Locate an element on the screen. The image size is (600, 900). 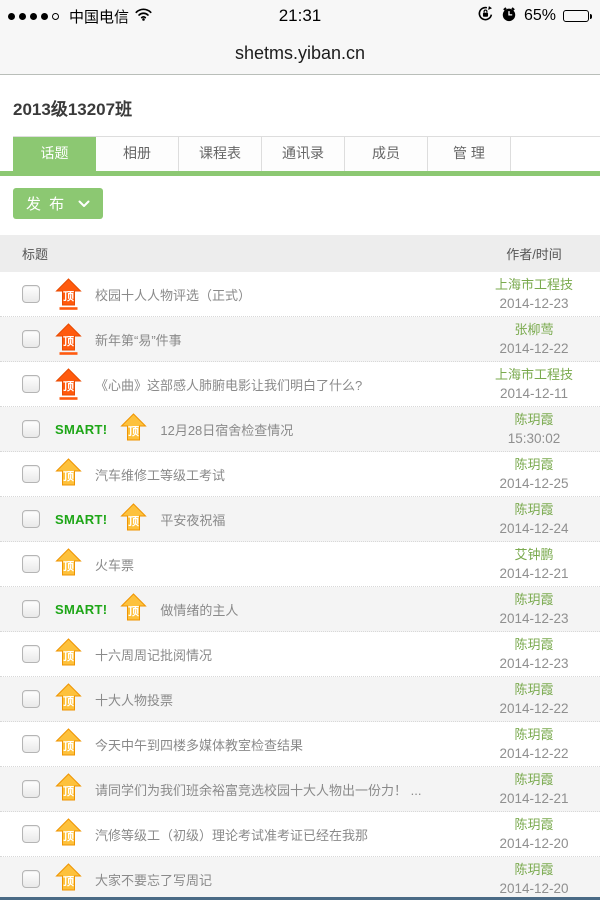
topic-title-link: 《心曲》这部感人肺腑电影让我们明白了什么? is located at coordinates (229, 385).